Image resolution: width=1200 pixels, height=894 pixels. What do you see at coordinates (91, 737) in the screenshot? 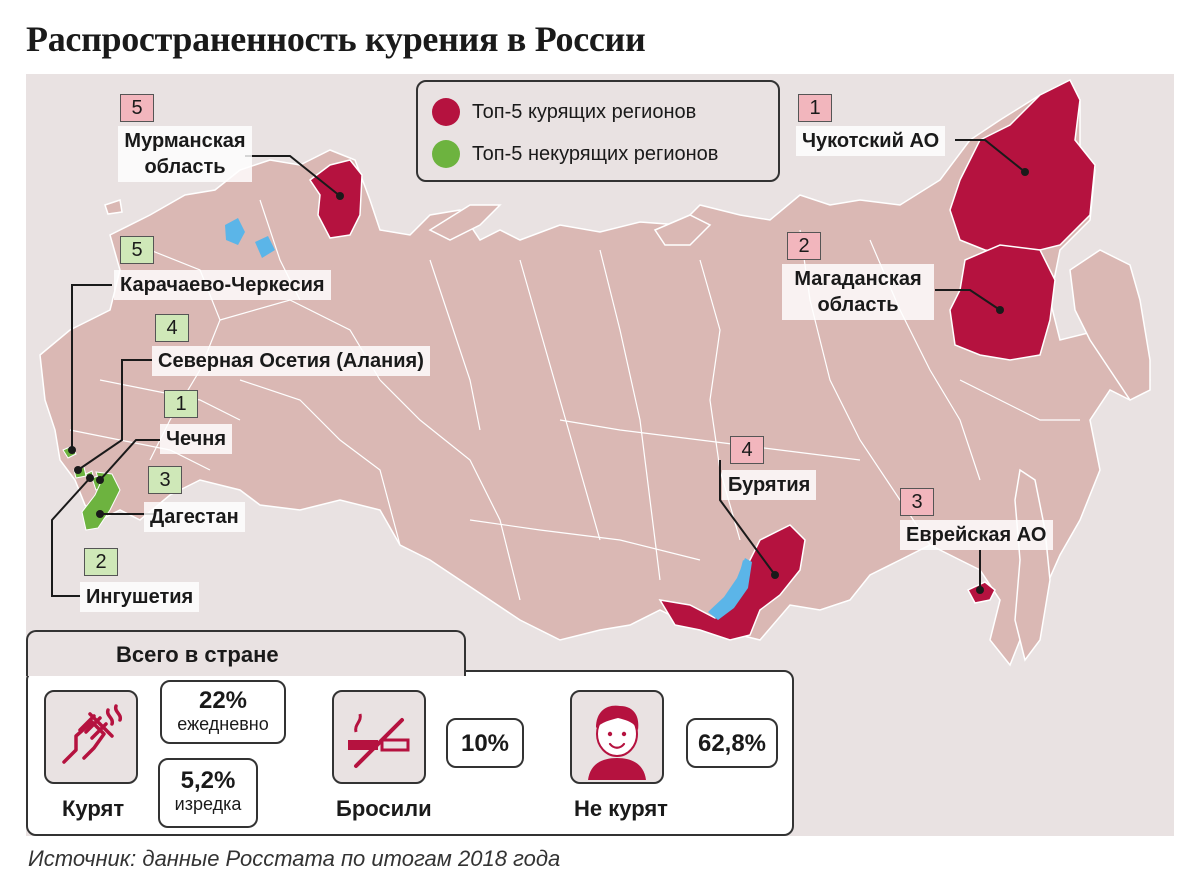
I see `hand-cigarette-icon` at bounding box center [91, 737].